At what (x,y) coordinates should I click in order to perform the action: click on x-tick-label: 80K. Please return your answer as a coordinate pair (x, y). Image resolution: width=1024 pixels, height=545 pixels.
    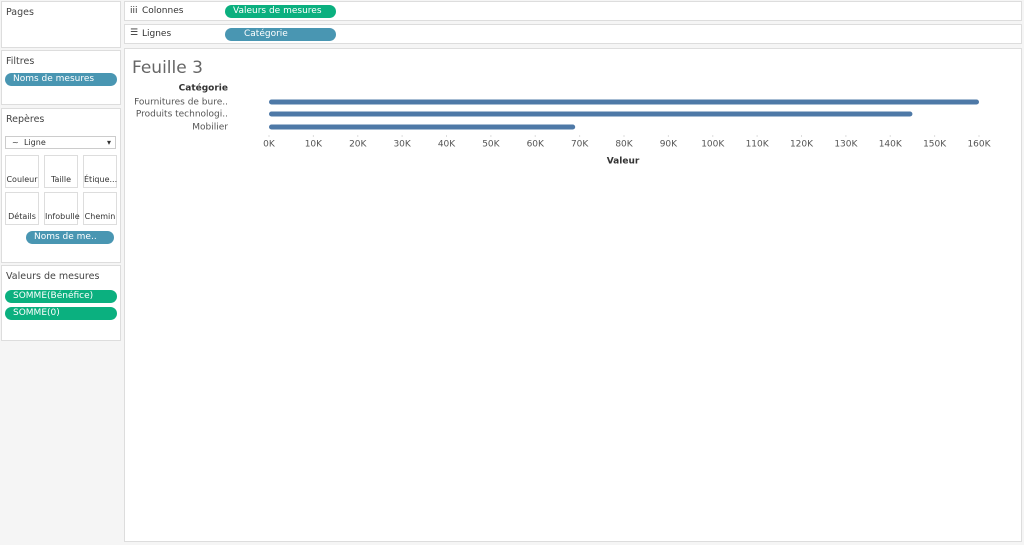
    Looking at the image, I should click on (624, 145).